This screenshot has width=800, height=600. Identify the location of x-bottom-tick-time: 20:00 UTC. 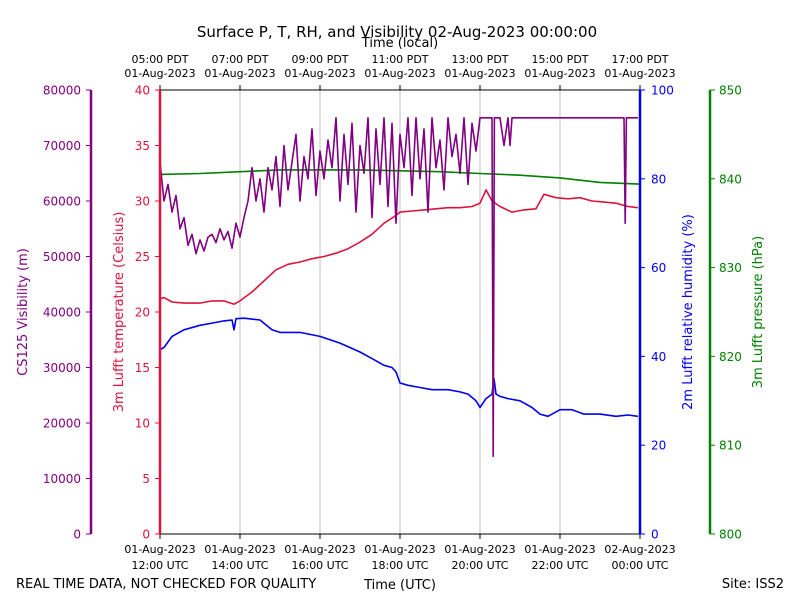
(479, 565).